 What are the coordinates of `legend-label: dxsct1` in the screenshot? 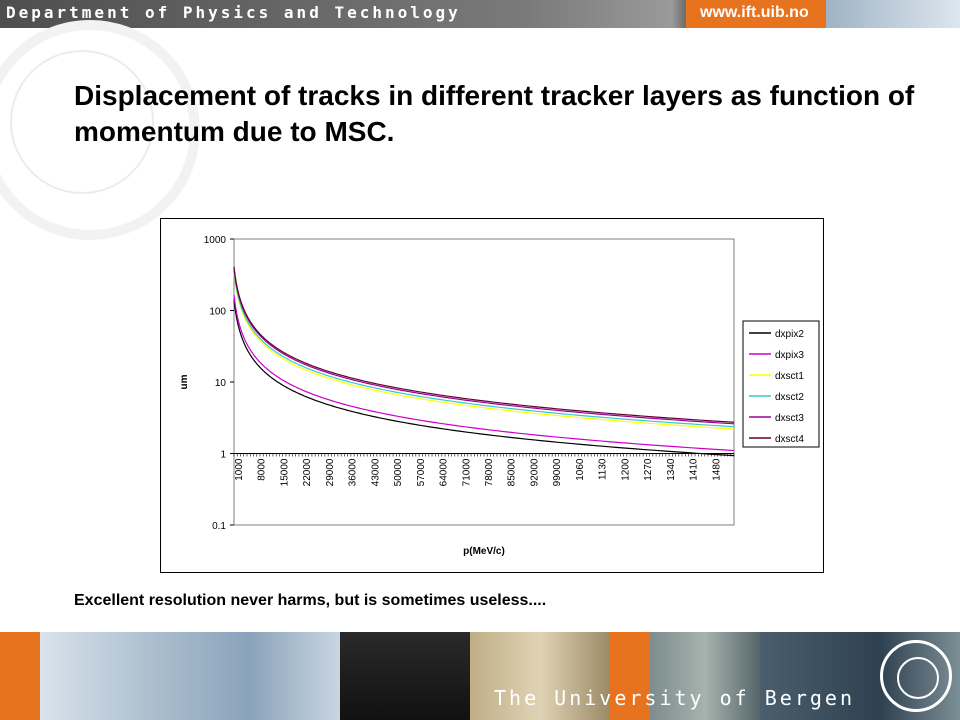 It's located at (789, 376).